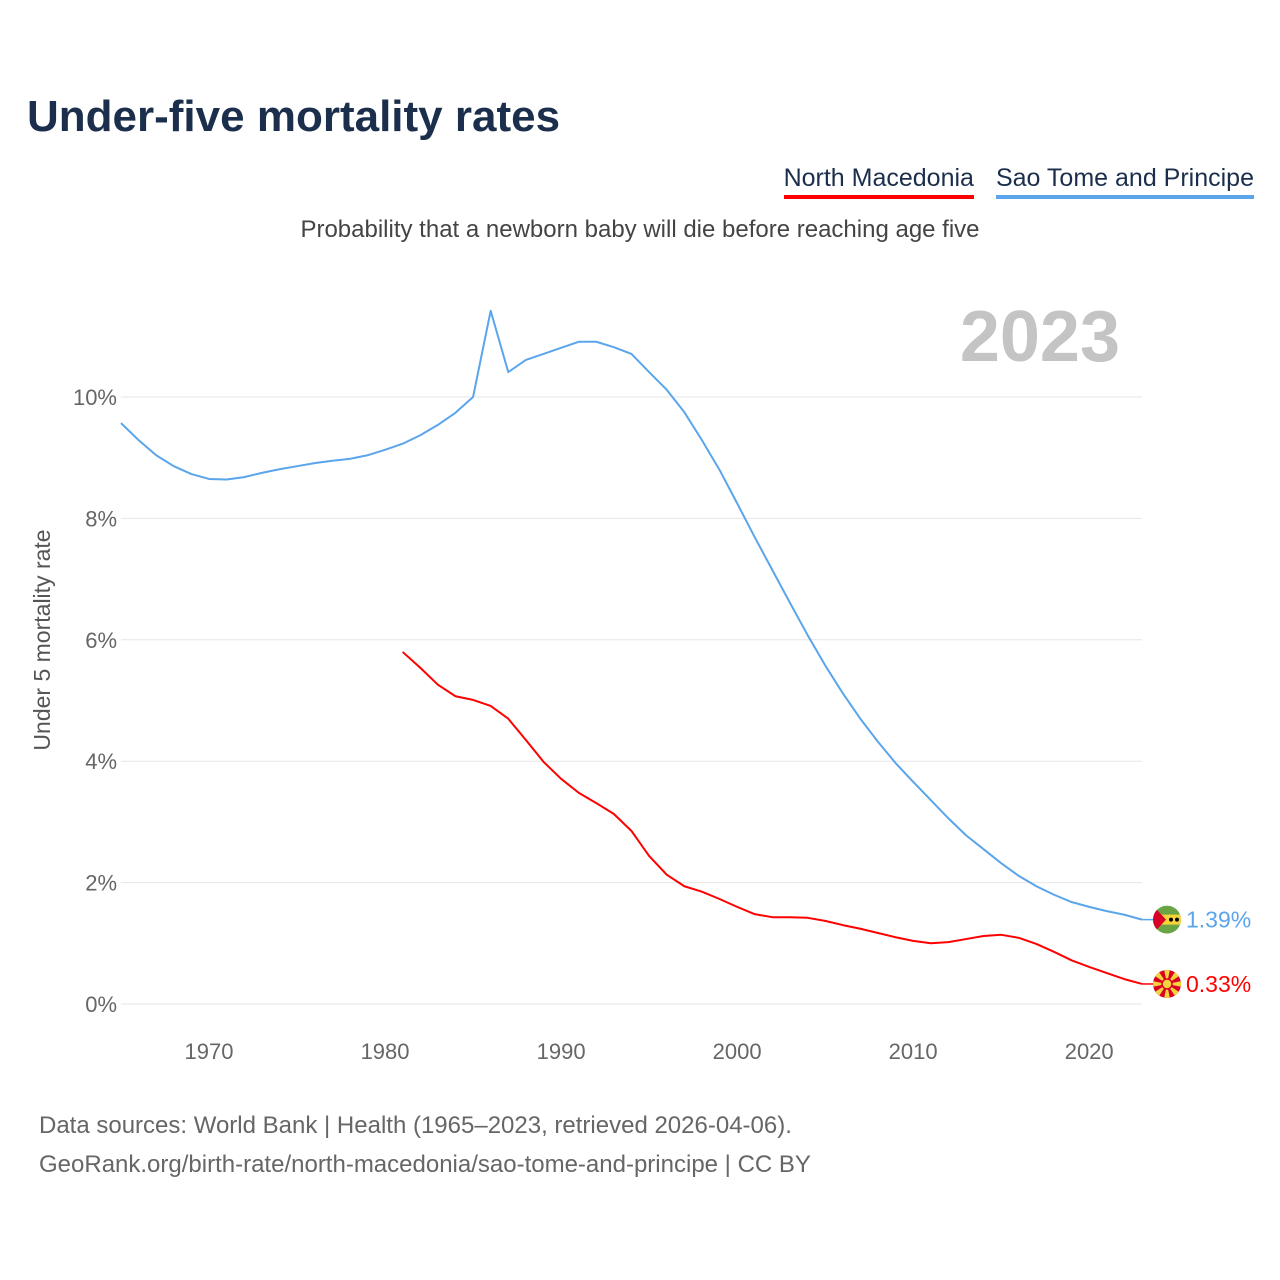 This screenshot has width=1280, height=1280. I want to click on y-tick-label: 8%, so click(101, 518).